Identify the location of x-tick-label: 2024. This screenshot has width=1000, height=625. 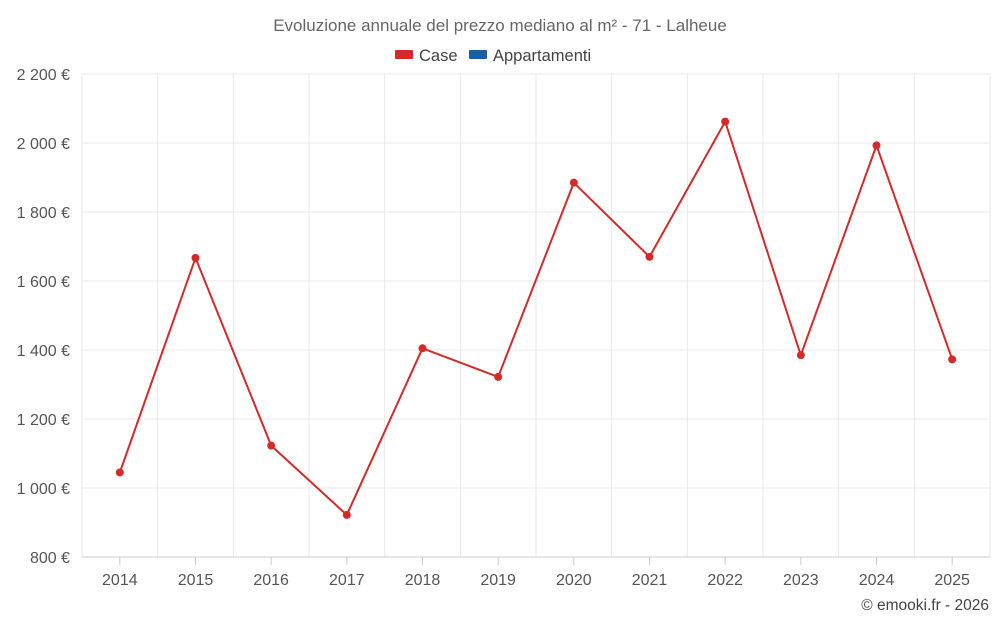
(877, 580).